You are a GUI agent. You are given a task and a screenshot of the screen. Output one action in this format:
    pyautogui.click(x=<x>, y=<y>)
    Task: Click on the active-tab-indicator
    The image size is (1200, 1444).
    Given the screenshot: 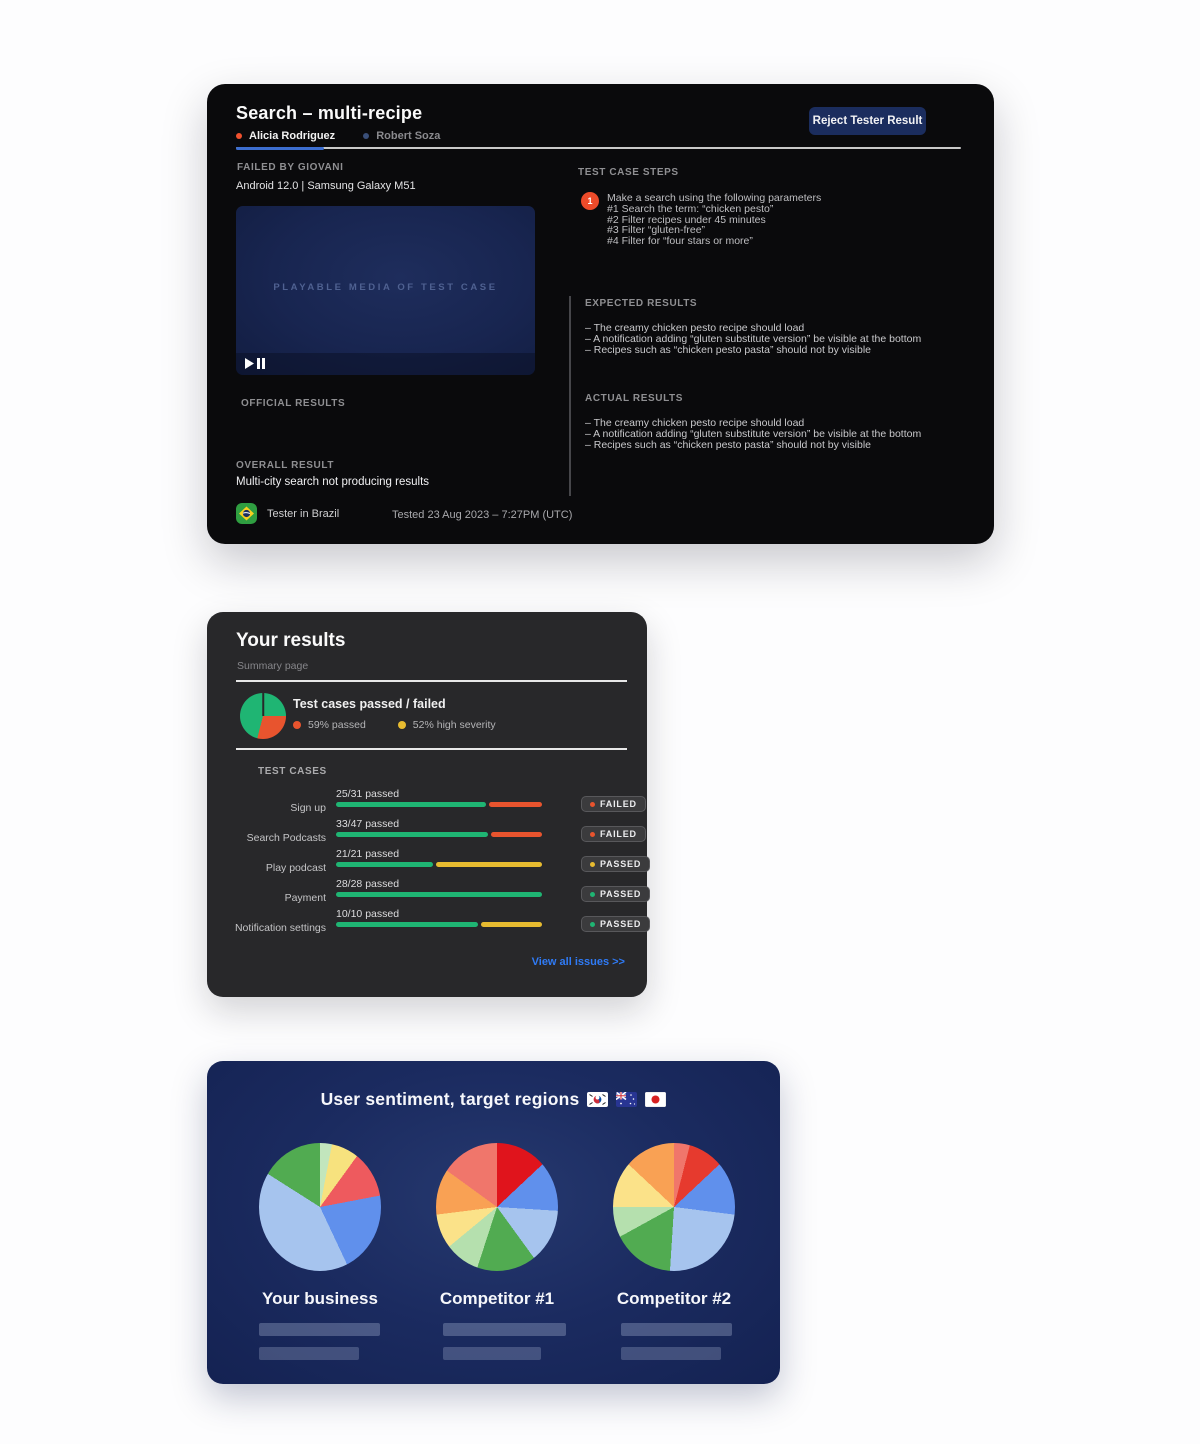 What is the action you would take?
    pyautogui.click(x=280, y=148)
    